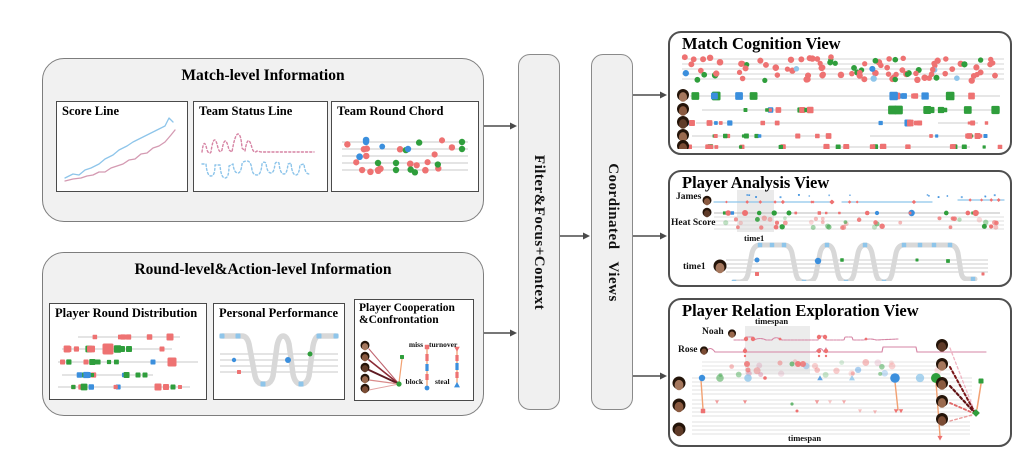  What do you see at coordinates (279, 313) in the screenshot?
I see `personal-performance-title: Personal Performance` at bounding box center [279, 313].